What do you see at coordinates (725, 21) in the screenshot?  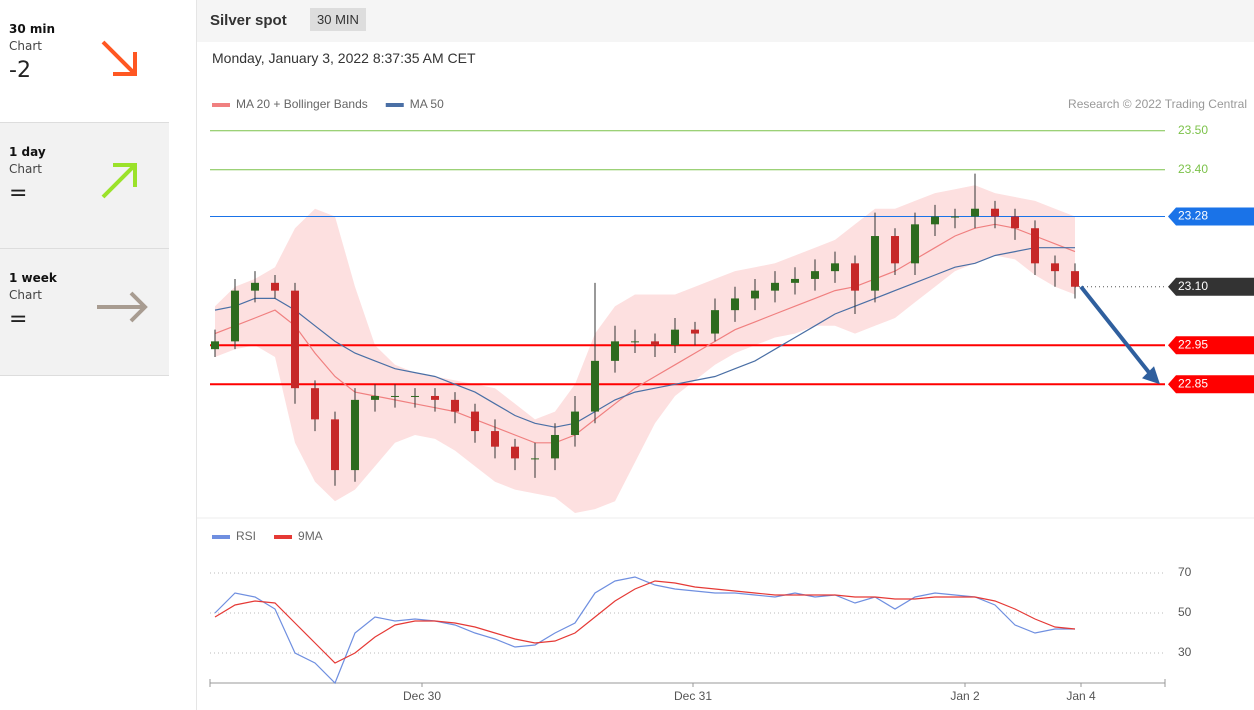 I see `header: Silver spot 30 MIN` at bounding box center [725, 21].